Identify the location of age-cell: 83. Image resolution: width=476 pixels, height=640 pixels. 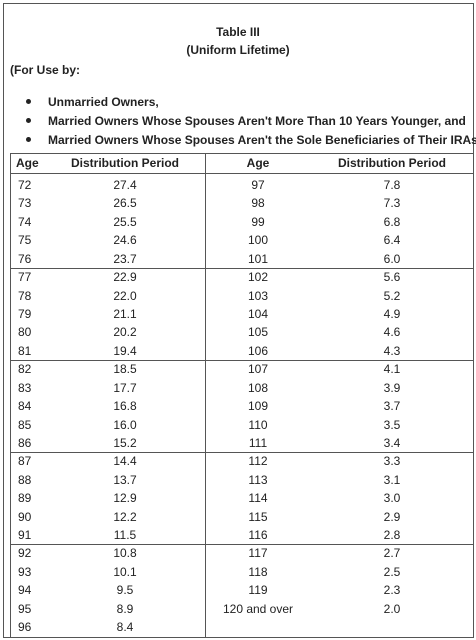
(25, 387).